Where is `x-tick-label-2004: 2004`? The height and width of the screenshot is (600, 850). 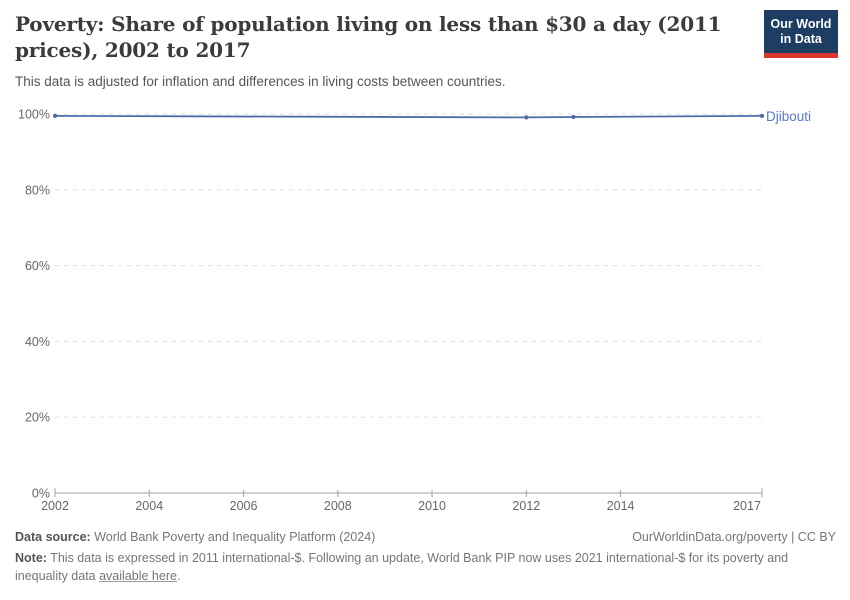 x-tick-label-2004: 2004 is located at coordinates (149, 506).